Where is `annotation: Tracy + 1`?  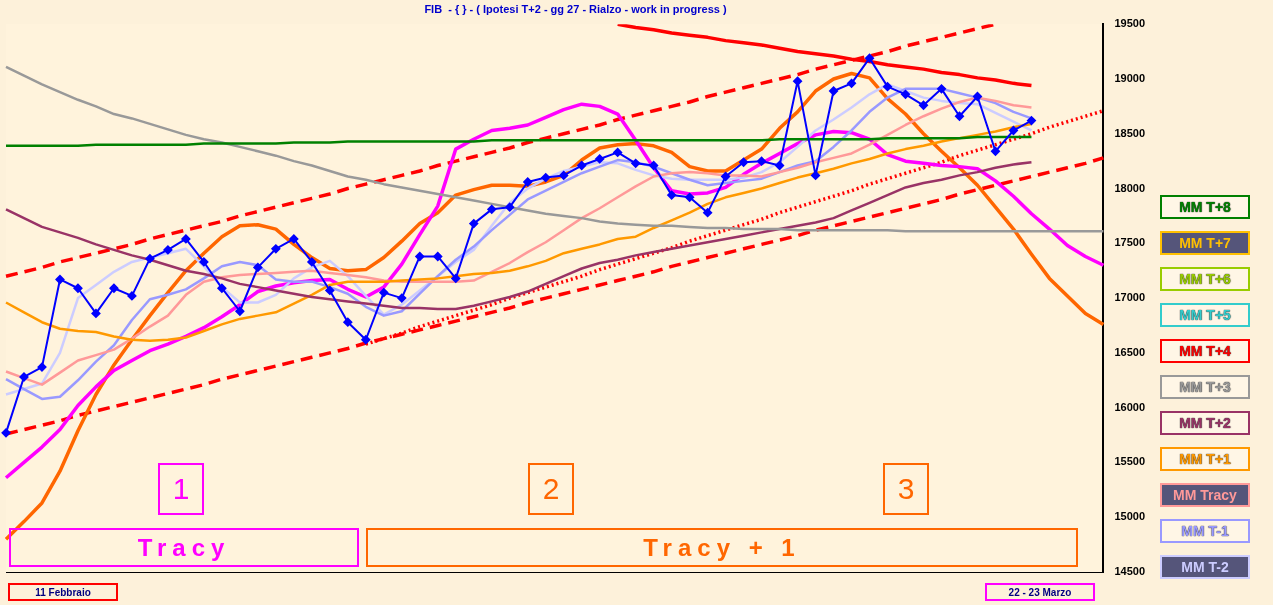 annotation: Tracy + 1 is located at coordinates (722, 547).